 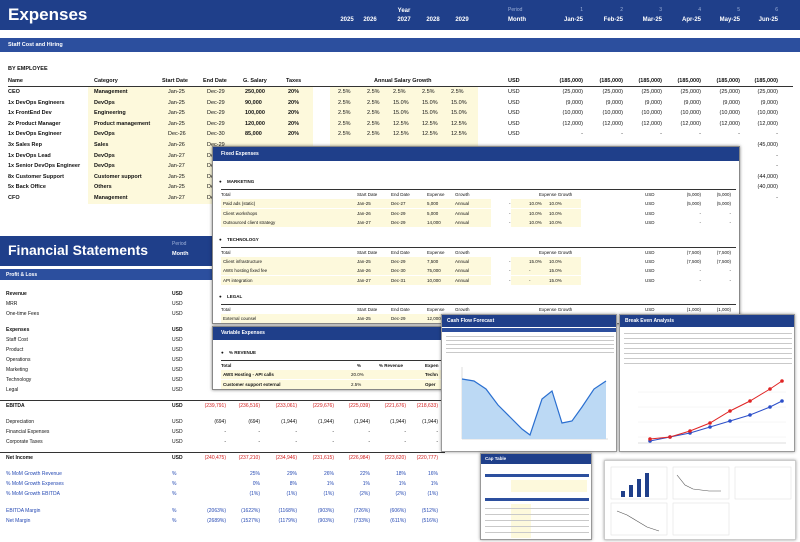 What do you see at coordinates (253, 102) in the screenshot?
I see `employee-salary: 90,000` at bounding box center [253, 102].